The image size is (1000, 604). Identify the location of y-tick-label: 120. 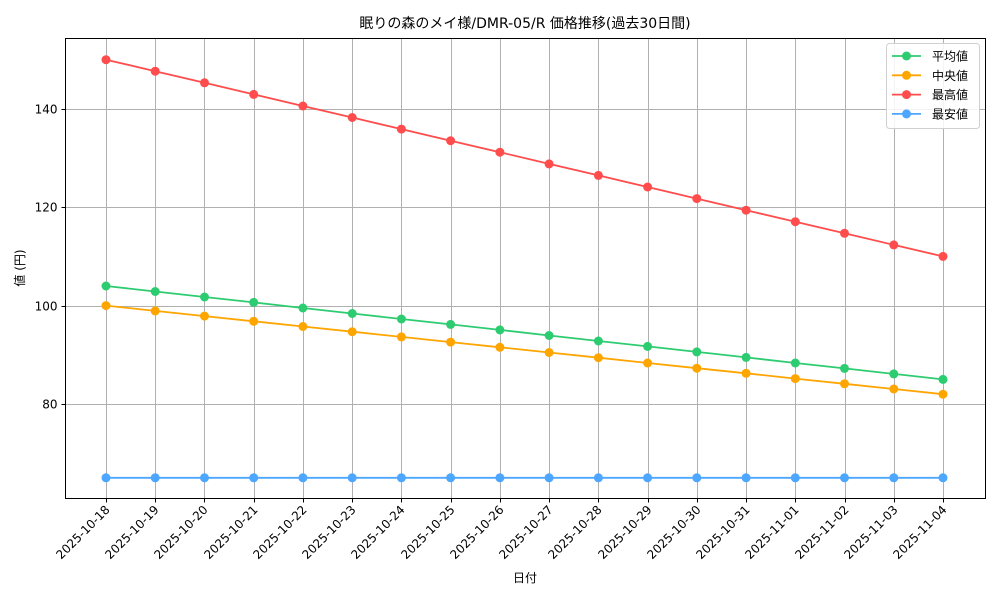
(46, 208).